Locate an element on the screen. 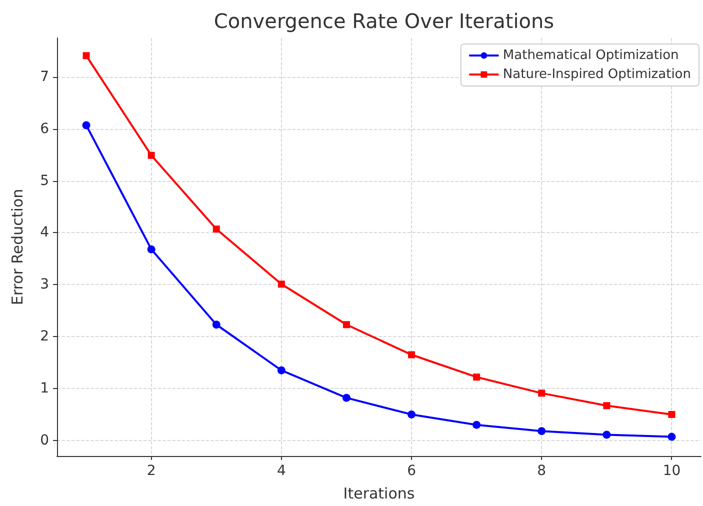  y-tick-label: 1 is located at coordinates (44, 388).